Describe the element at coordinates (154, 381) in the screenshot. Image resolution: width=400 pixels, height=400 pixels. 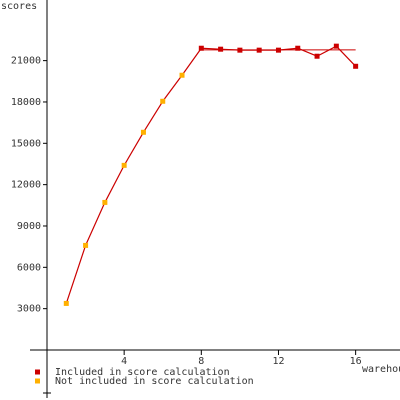
I see `legend-label: Not included in score calculation` at that location.